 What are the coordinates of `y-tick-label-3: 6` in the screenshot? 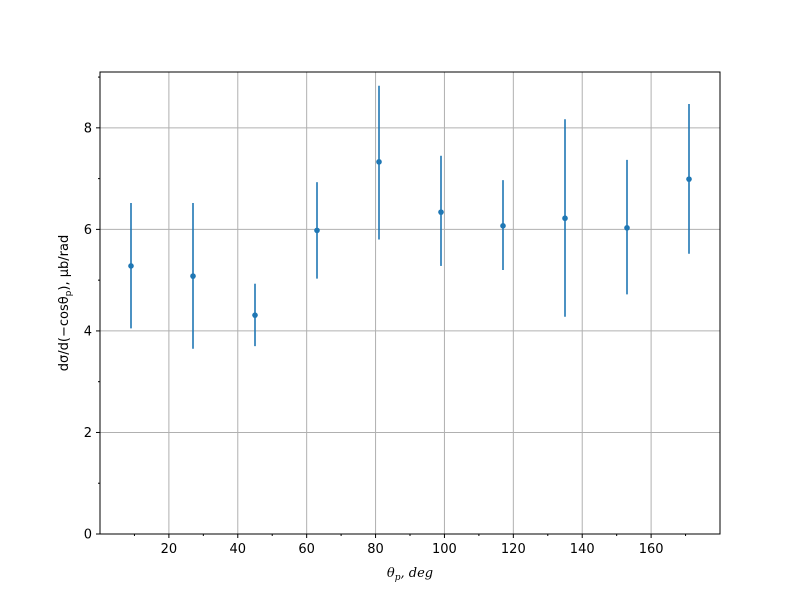 It's located at (88, 230).